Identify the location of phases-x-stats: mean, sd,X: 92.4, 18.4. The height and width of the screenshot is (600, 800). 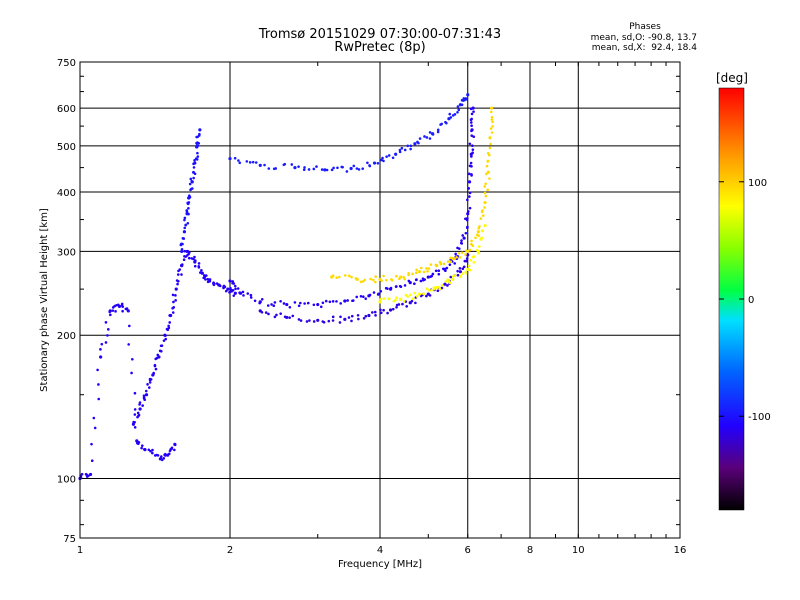
(644, 48).